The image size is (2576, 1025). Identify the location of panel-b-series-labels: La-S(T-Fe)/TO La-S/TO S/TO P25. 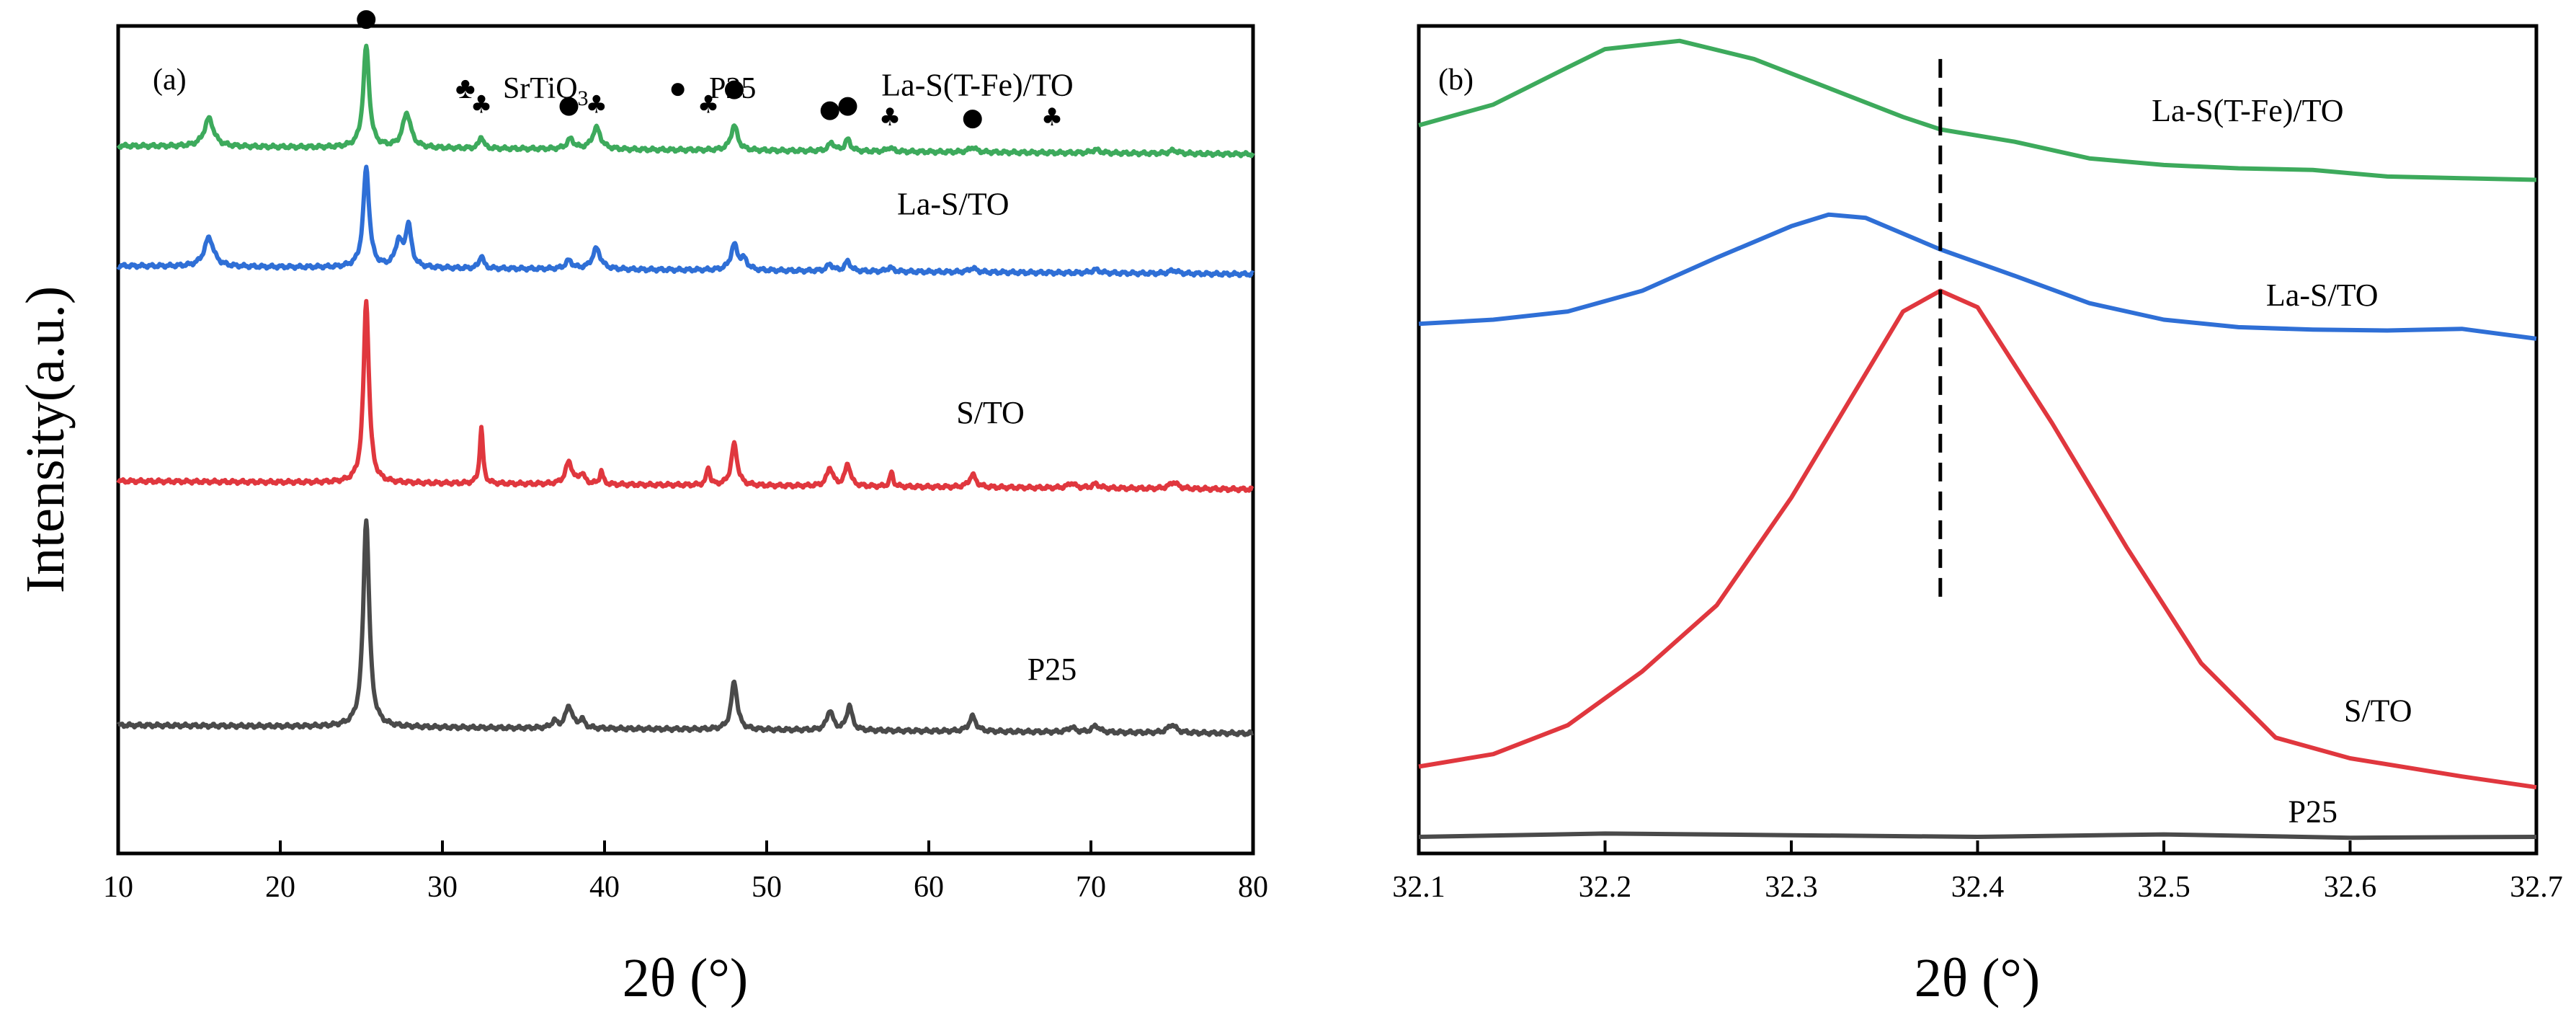
(2282, 461).